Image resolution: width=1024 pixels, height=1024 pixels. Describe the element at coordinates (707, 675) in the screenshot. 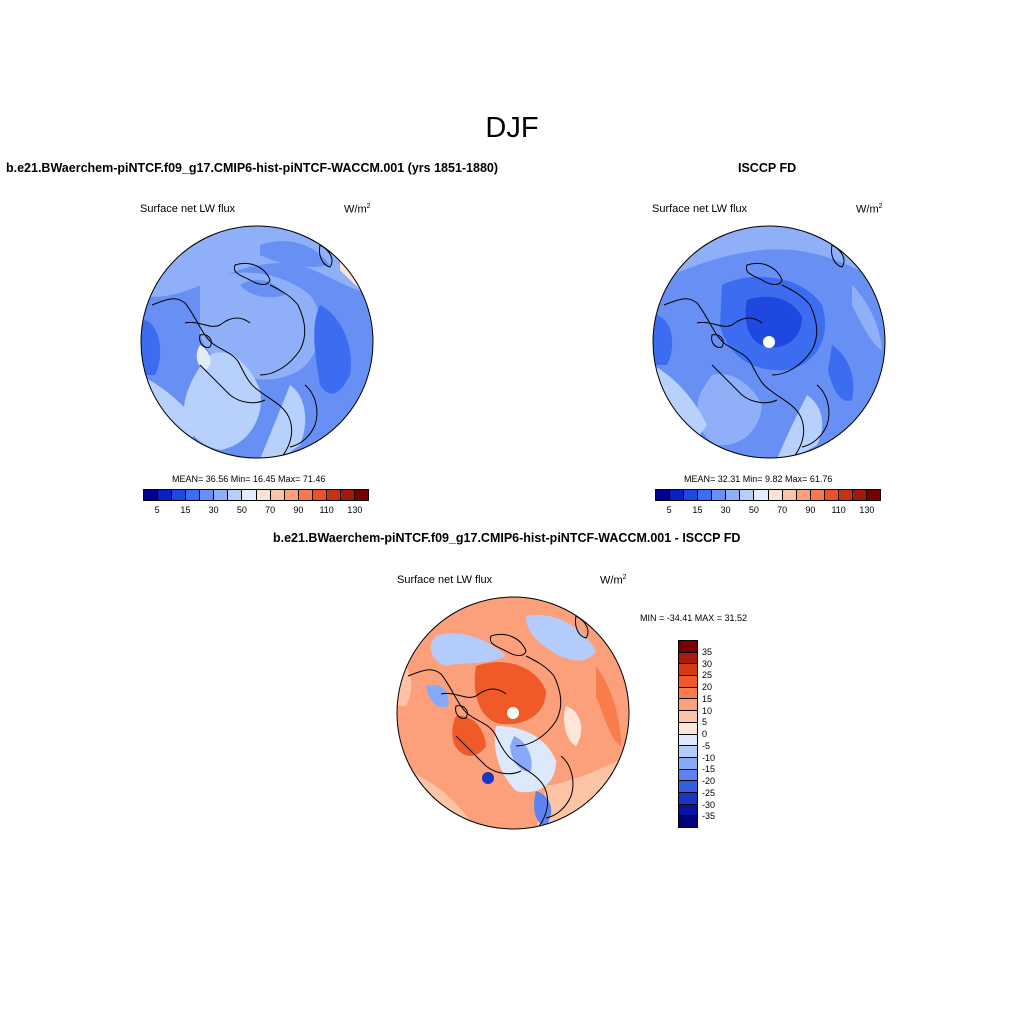

I see `diff-colorbar-tick-label: 25` at that location.